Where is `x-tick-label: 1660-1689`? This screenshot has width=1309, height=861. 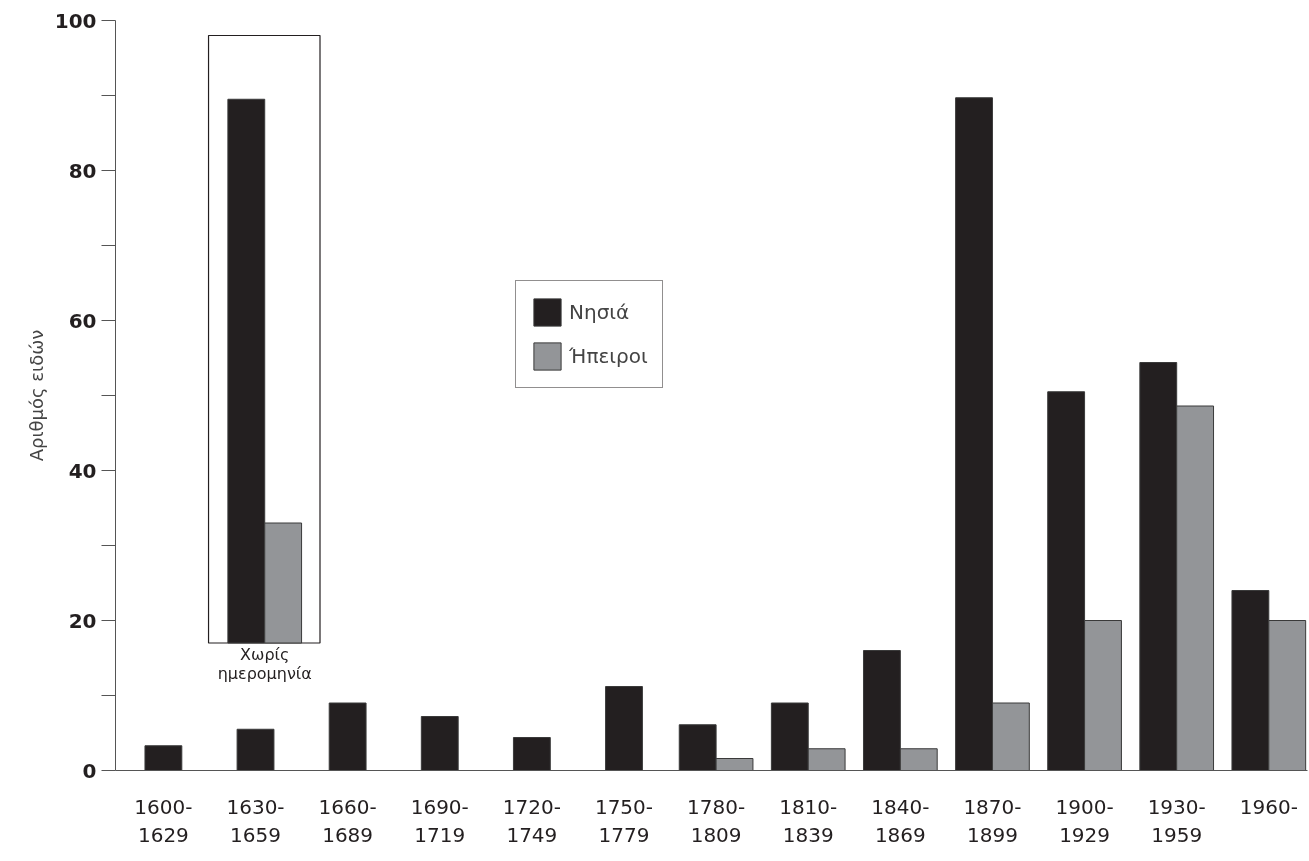 x-tick-label: 1660-1689 is located at coordinates (347, 821).